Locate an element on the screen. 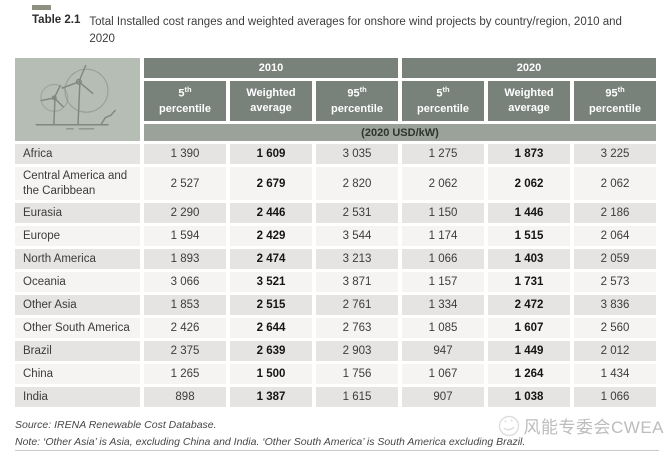 This screenshot has width=669, height=456. weighted-average-value: 1 446 is located at coordinates (529, 213).